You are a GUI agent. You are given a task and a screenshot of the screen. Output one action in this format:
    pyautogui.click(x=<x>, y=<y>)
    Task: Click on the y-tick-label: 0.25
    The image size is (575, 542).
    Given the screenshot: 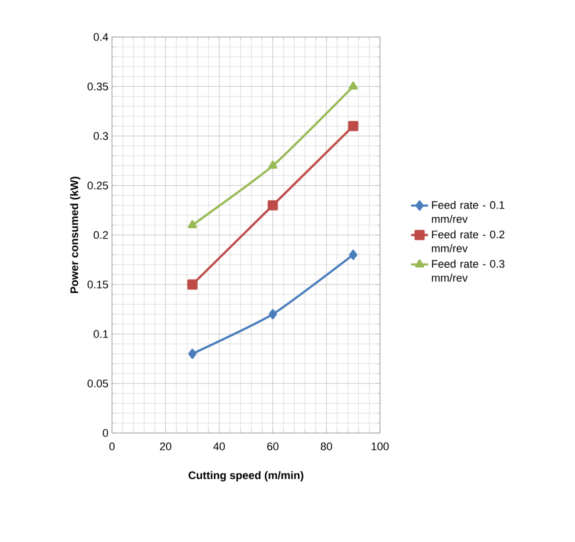 What is the action you would take?
    pyautogui.click(x=98, y=186)
    